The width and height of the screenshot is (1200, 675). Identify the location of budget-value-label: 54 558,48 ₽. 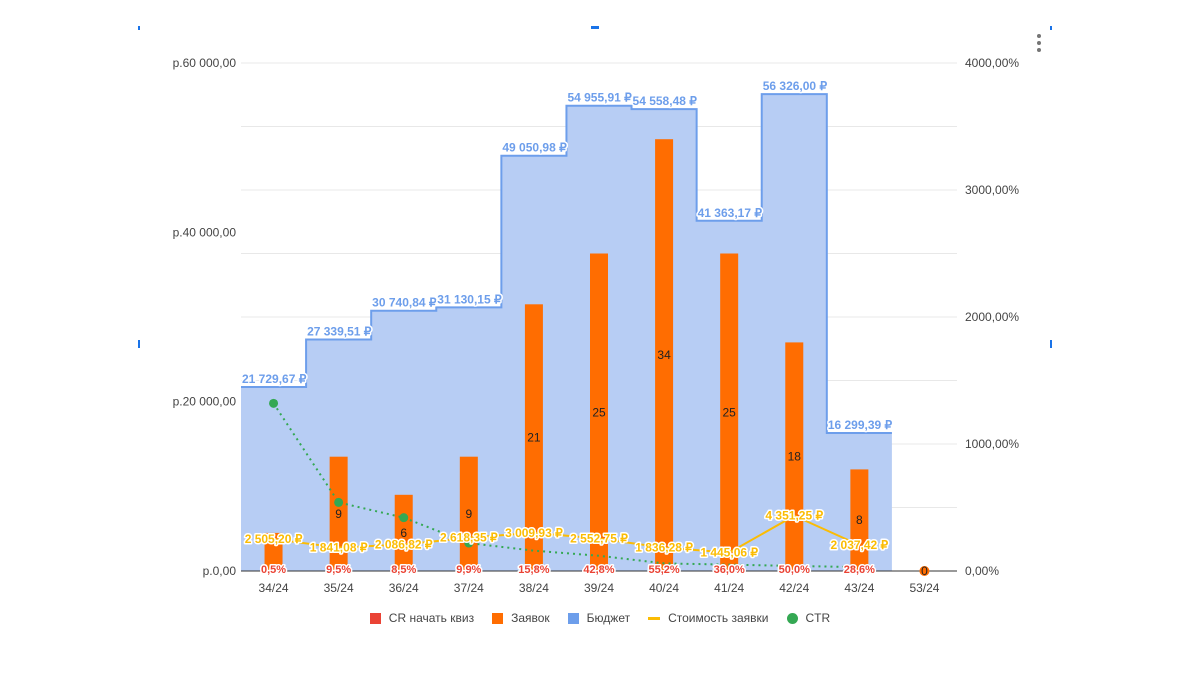
(665, 101).